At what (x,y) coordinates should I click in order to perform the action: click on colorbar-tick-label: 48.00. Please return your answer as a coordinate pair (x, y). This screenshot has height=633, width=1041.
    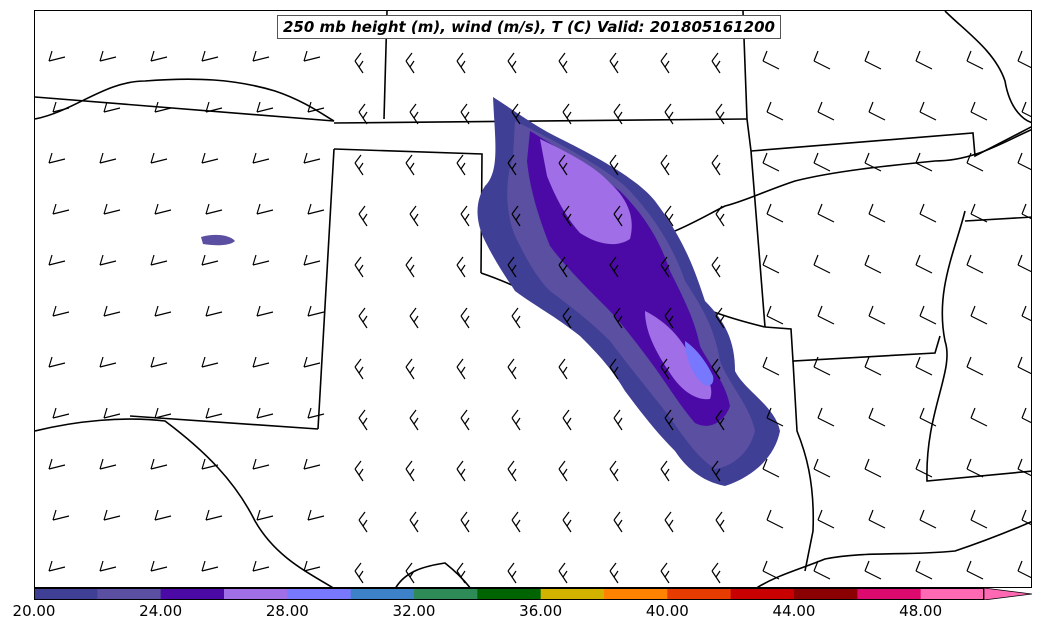
    Looking at the image, I should click on (921, 611).